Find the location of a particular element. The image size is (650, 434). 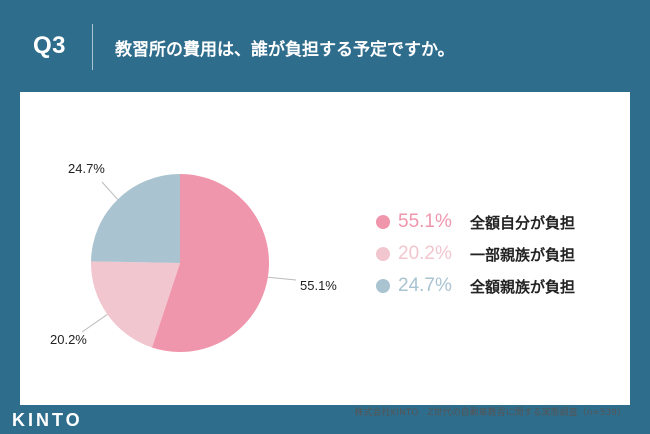

header-divider is located at coordinates (92, 47).